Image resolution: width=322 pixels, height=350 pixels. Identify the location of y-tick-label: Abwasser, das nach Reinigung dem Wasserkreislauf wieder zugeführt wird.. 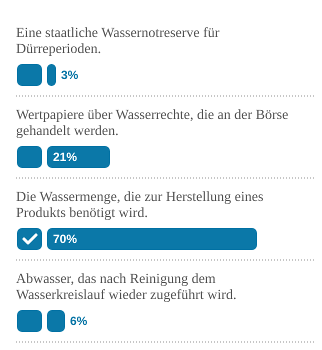
(126, 287).